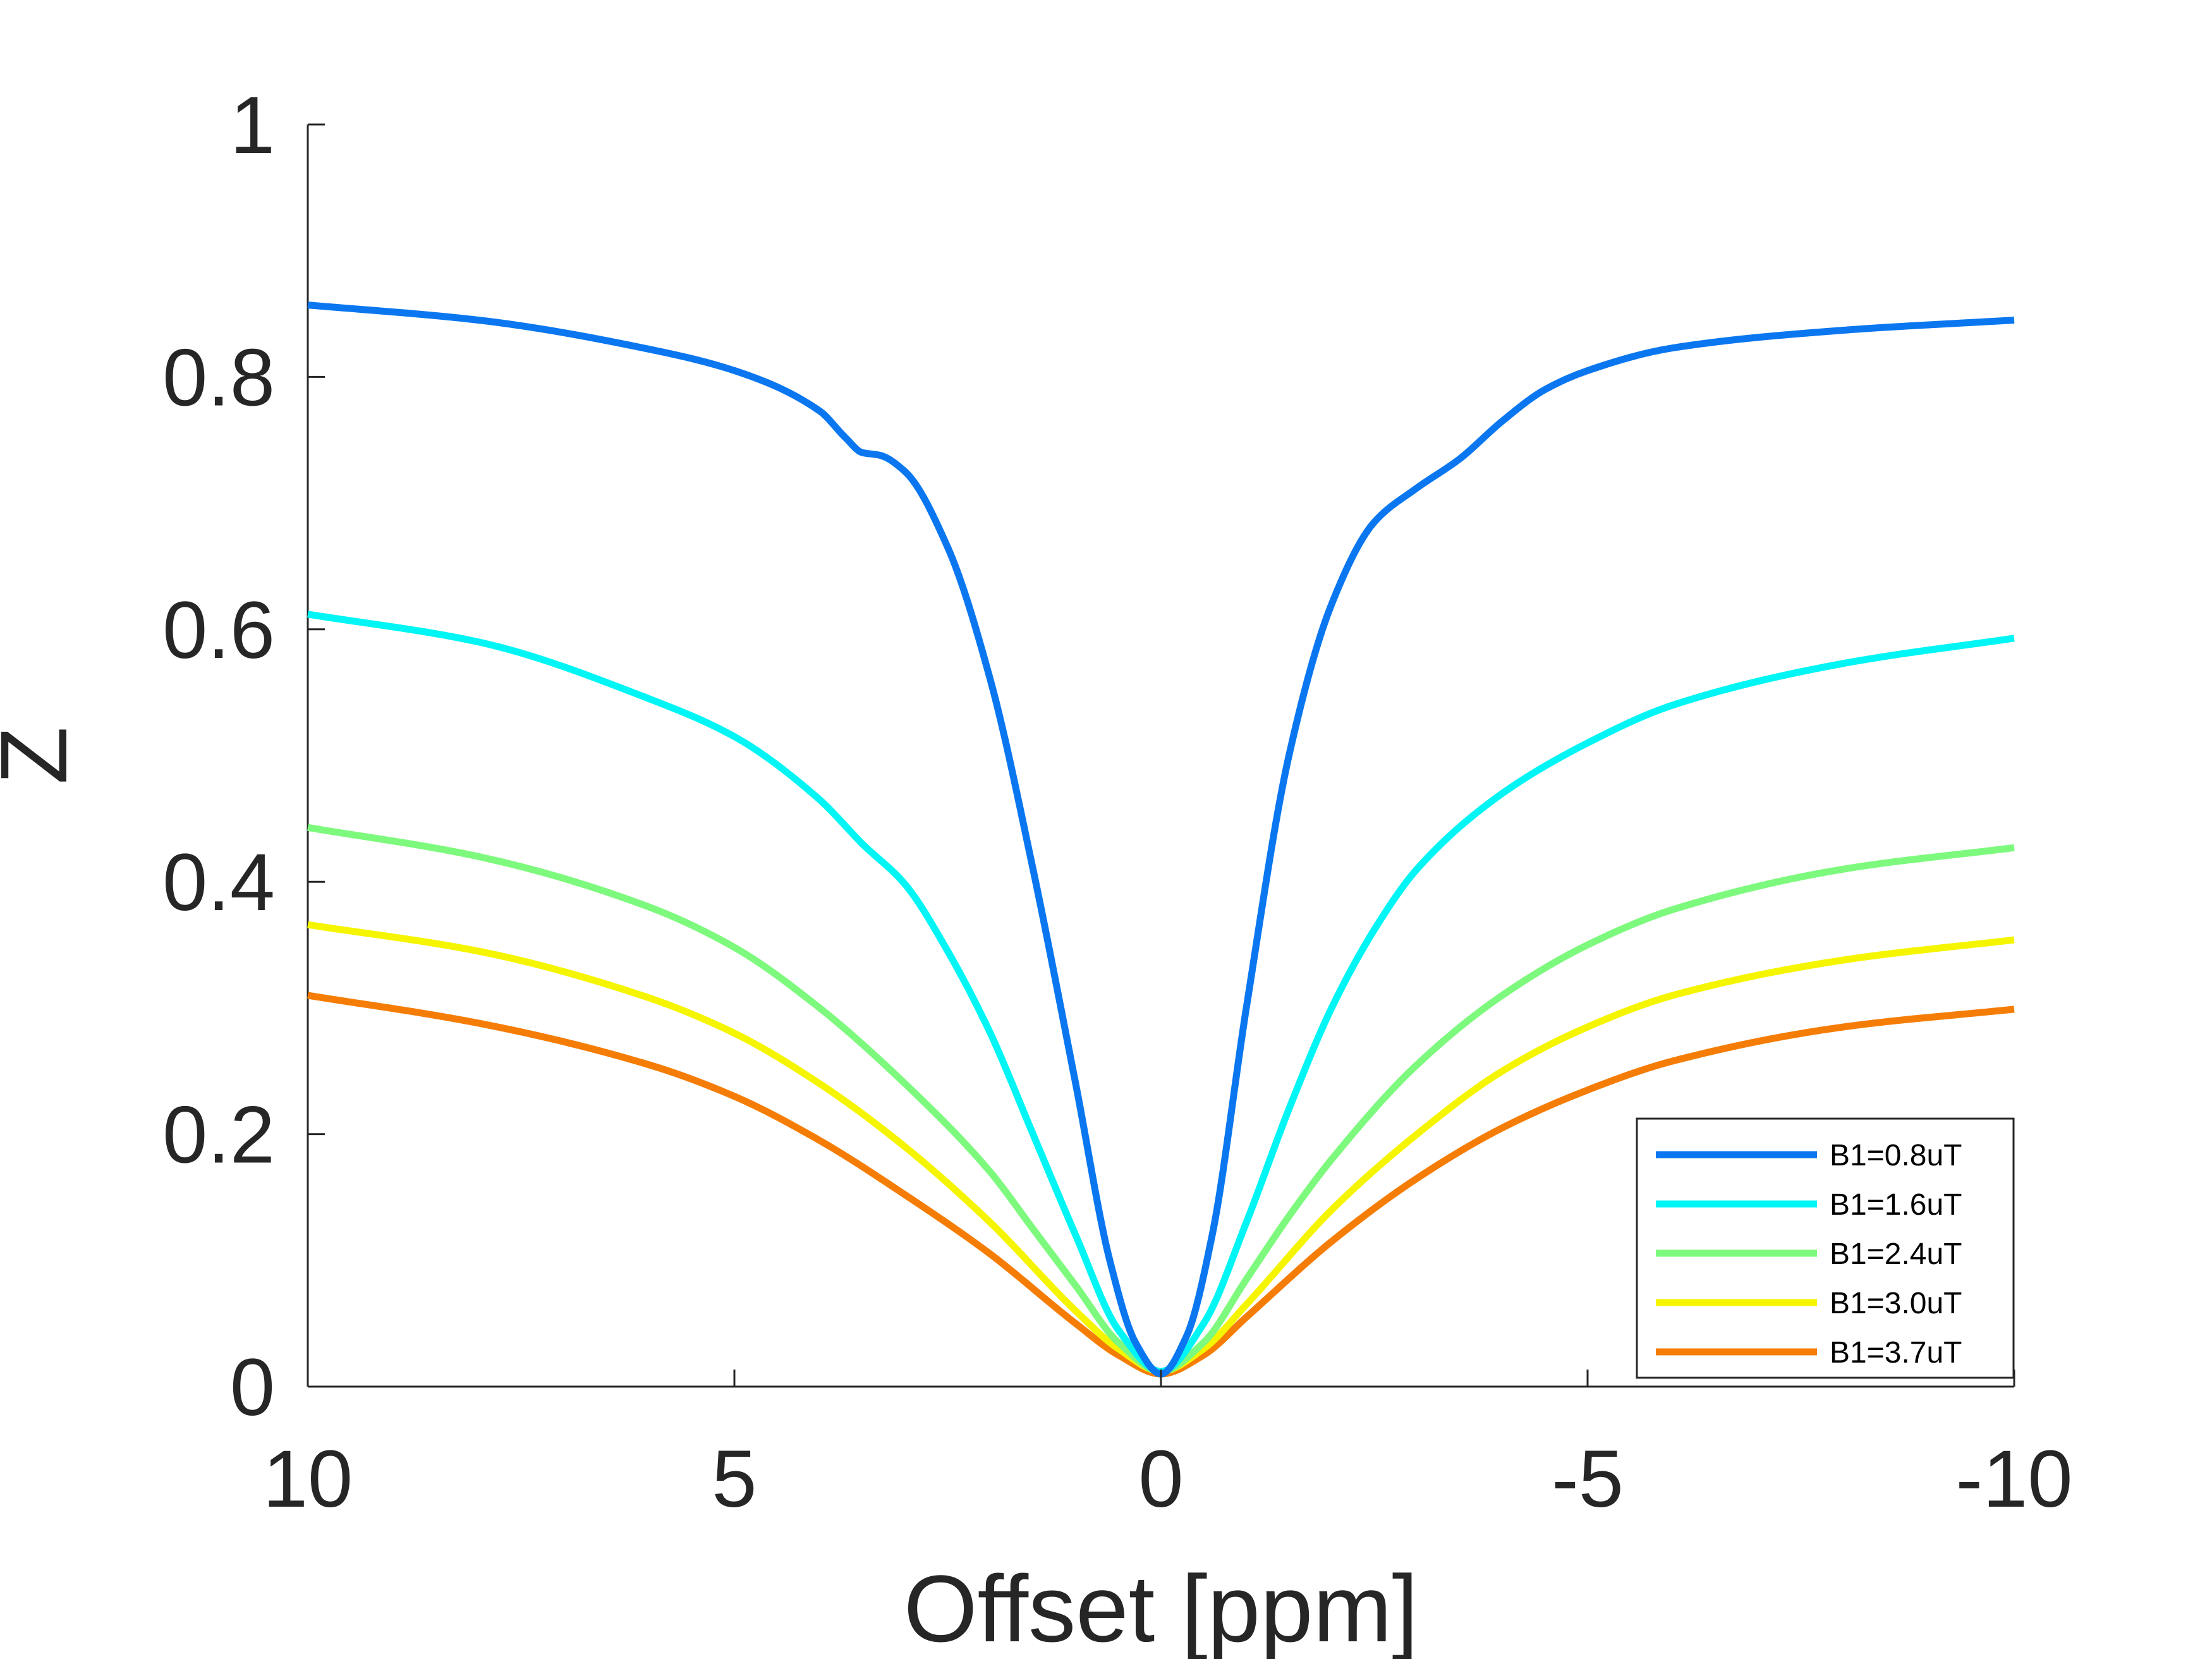 The image size is (2212, 1659). What do you see at coordinates (1896, 1205) in the screenshot?
I see `legend-label: B1=1.6uT` at bounding box center [1896, 1205].